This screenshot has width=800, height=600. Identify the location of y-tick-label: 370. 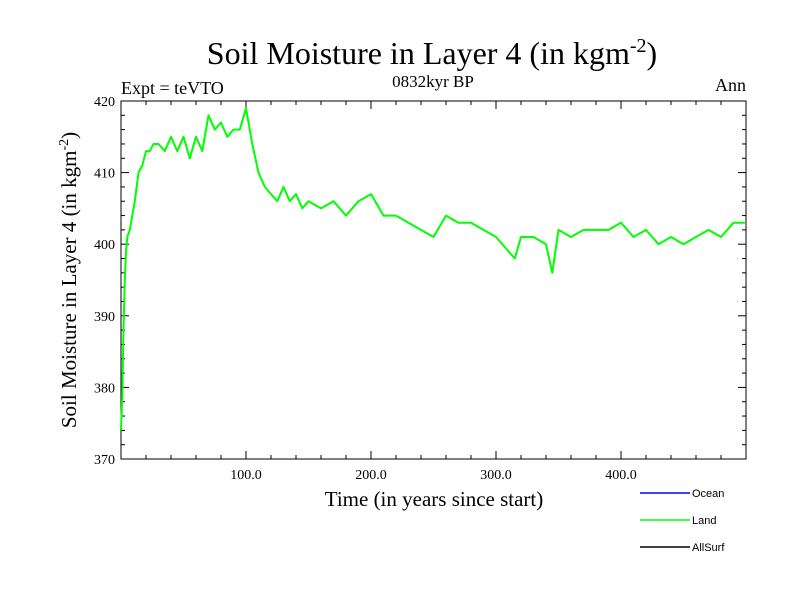
(104, 460).